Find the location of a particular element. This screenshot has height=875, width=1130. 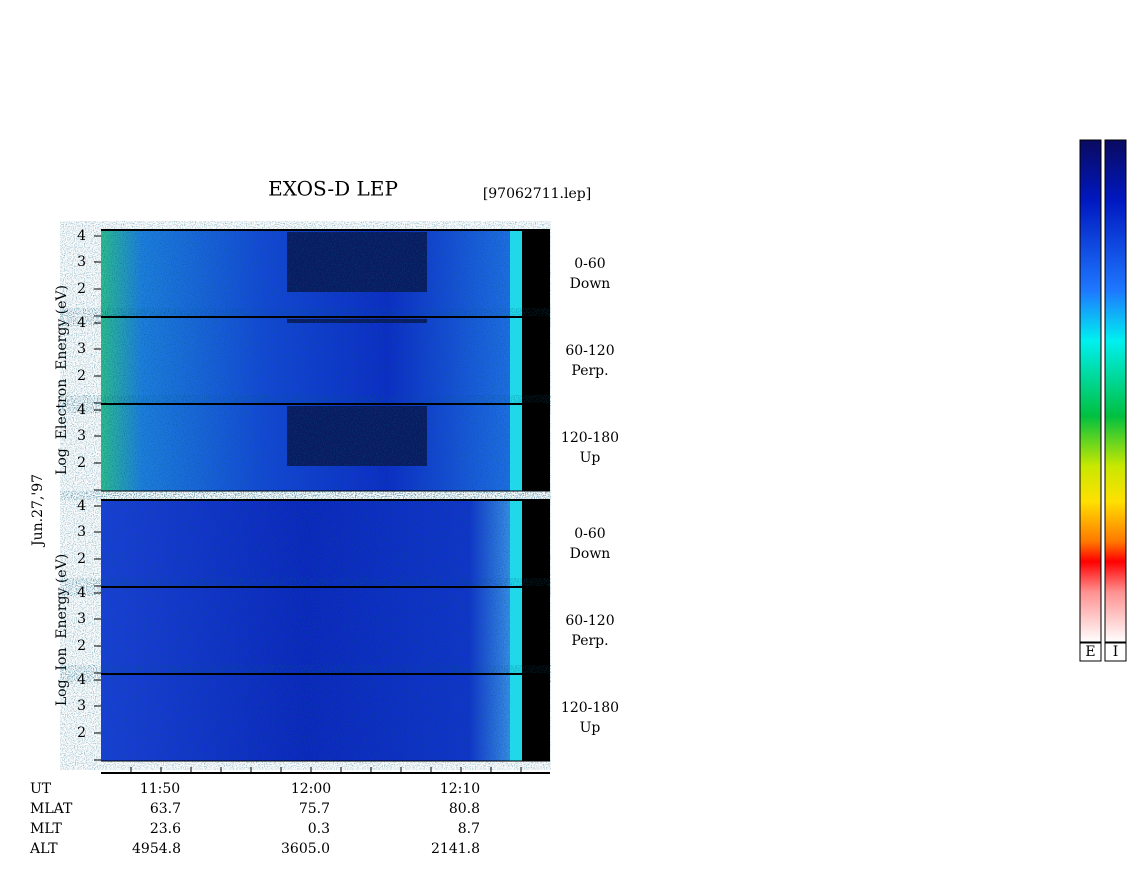

ephemeris-value: 3605.0 is located at coordinates (305, 849).